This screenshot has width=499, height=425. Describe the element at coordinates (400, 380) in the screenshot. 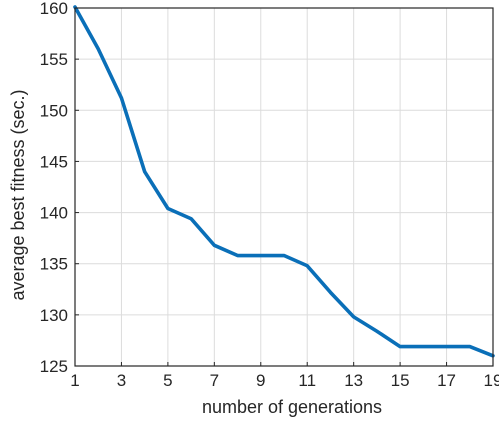

I see `x-tick-label: 15` at that location.